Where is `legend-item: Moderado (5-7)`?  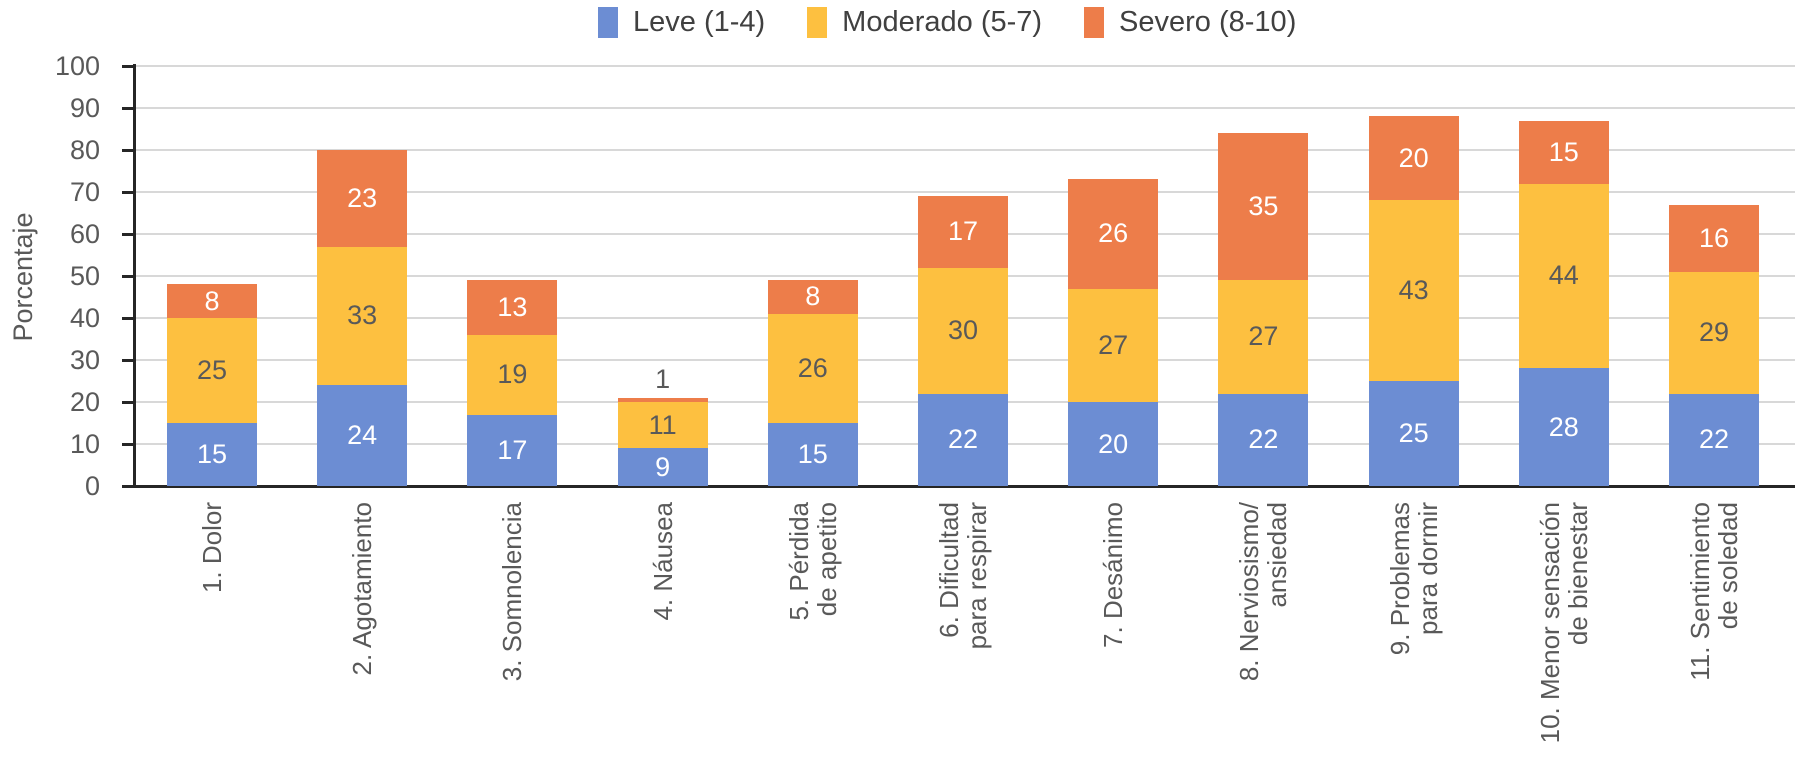
legend-item: Moderado (5-7) is located at coordinates (924, 22).